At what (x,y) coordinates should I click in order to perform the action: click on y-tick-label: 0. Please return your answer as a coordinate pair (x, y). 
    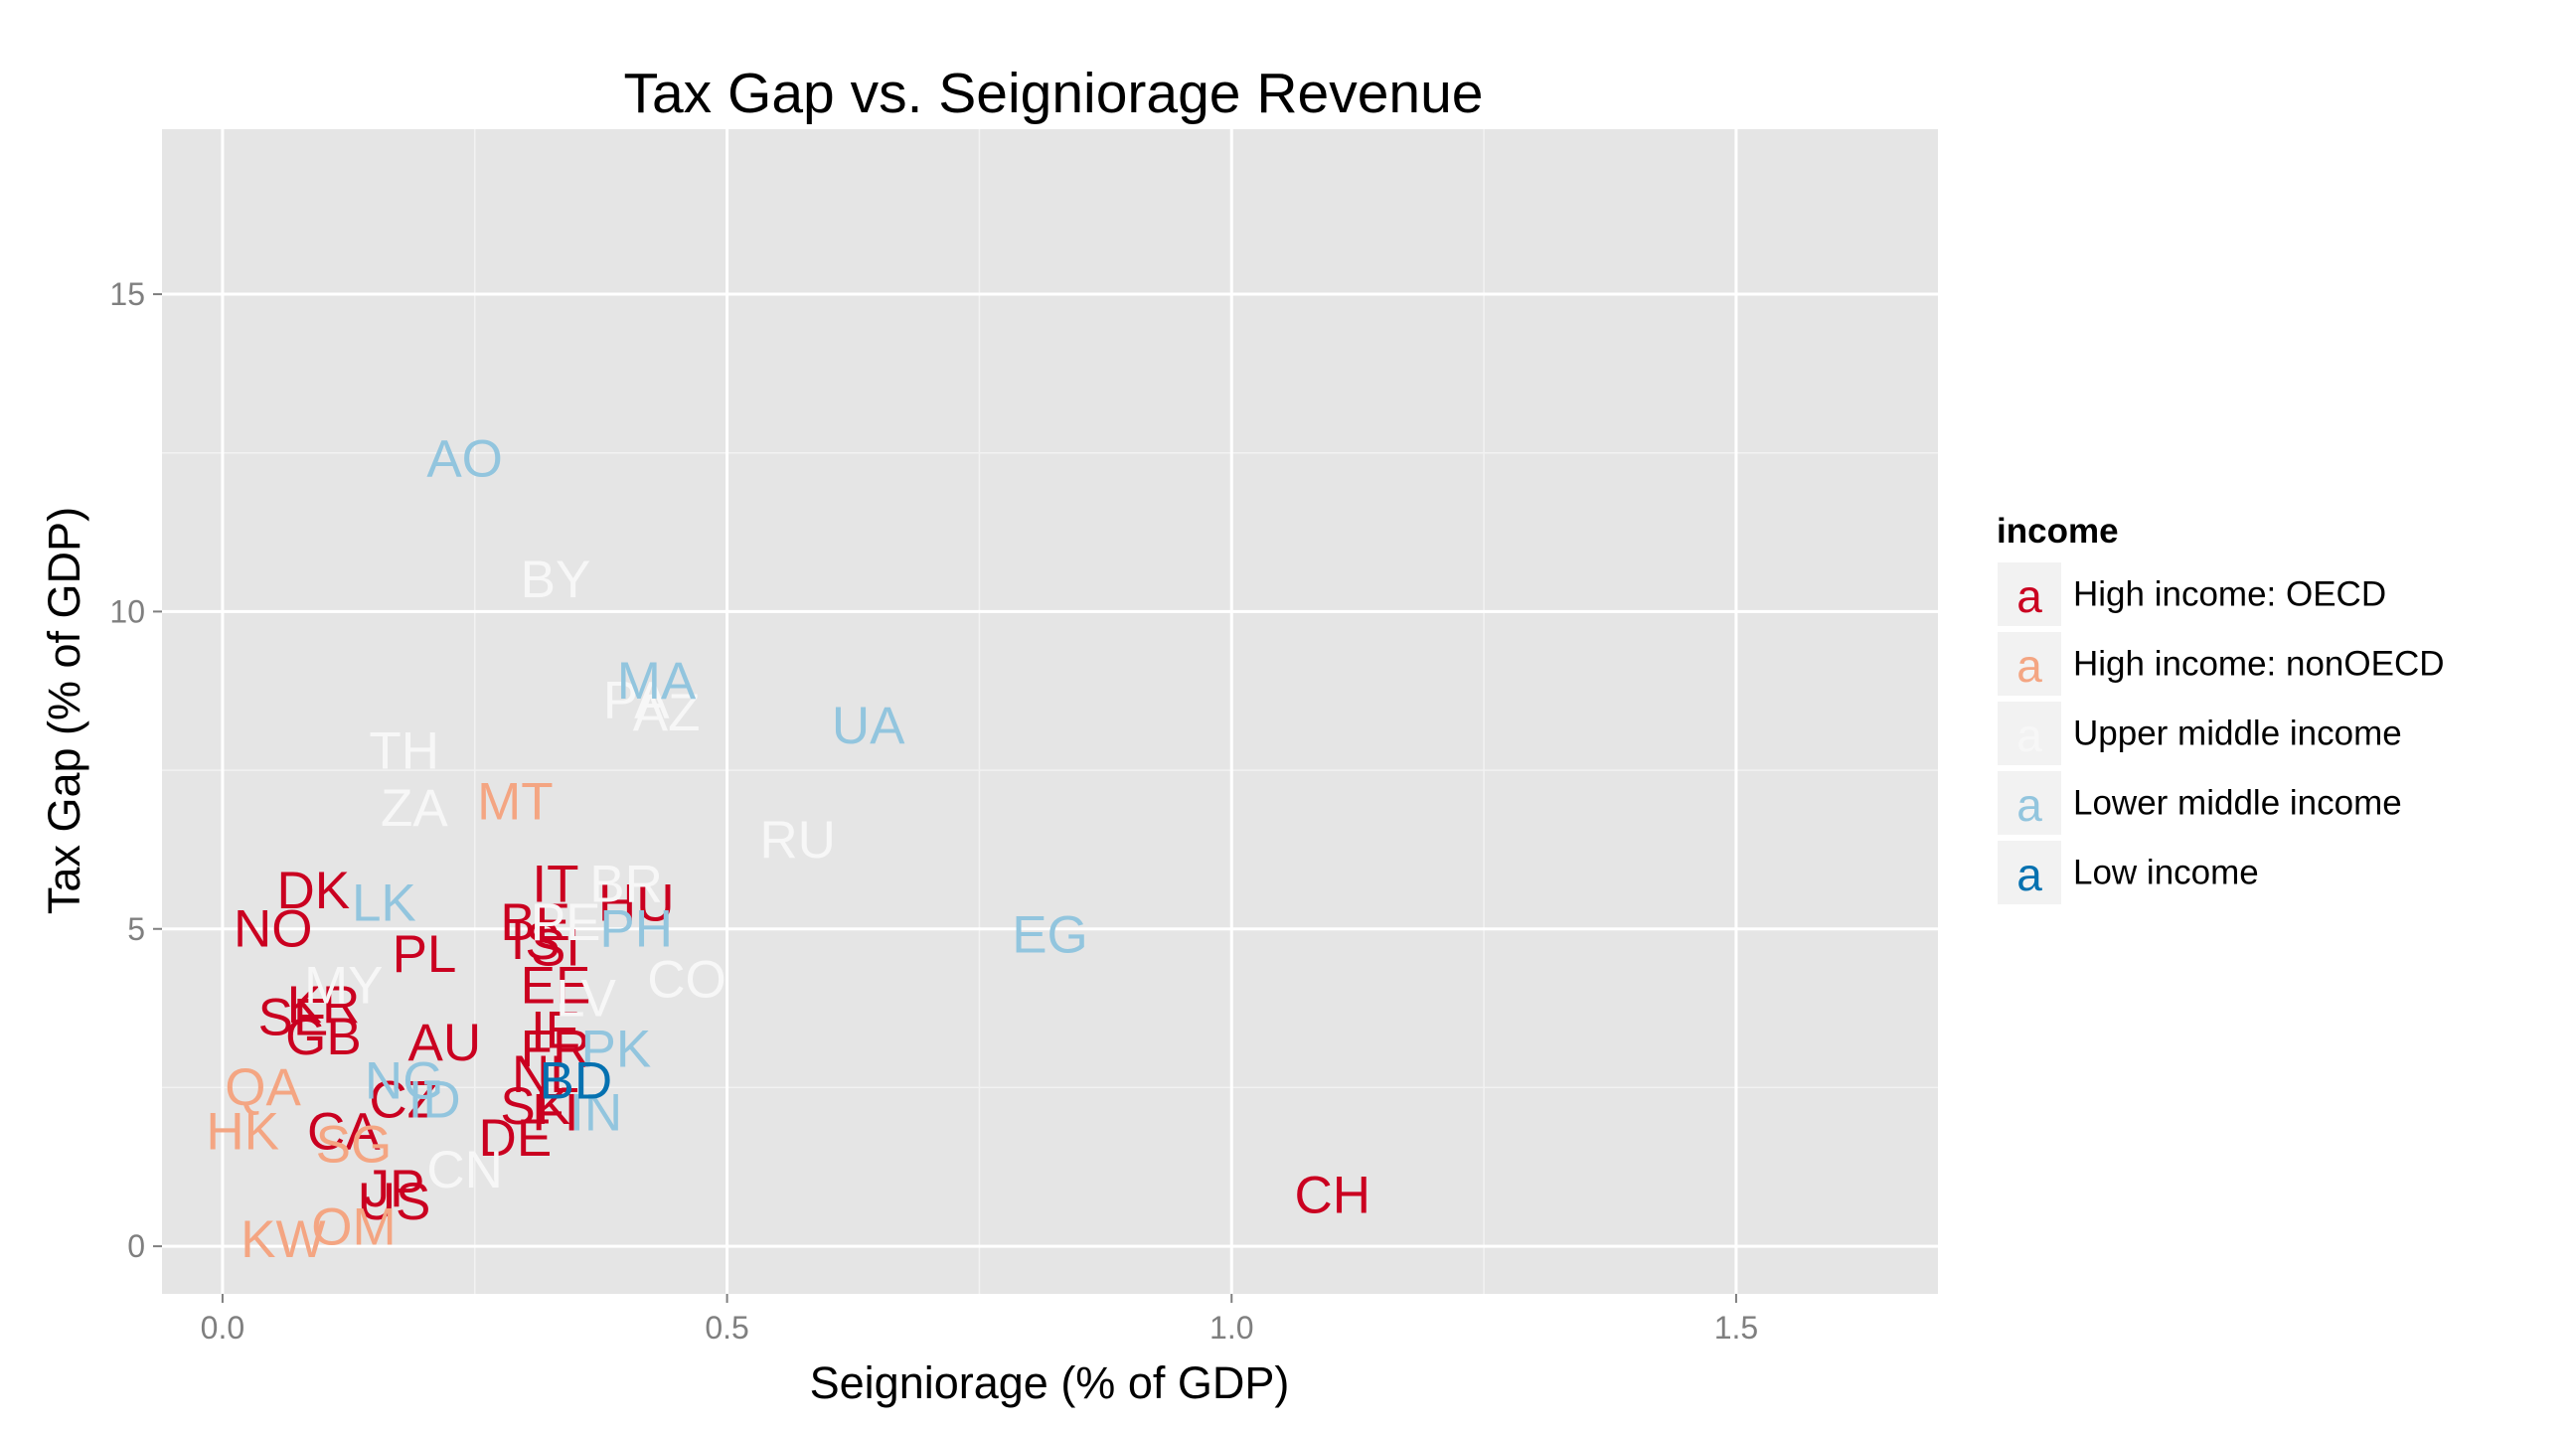
    Looking at the image, I should click on (136, 1246).